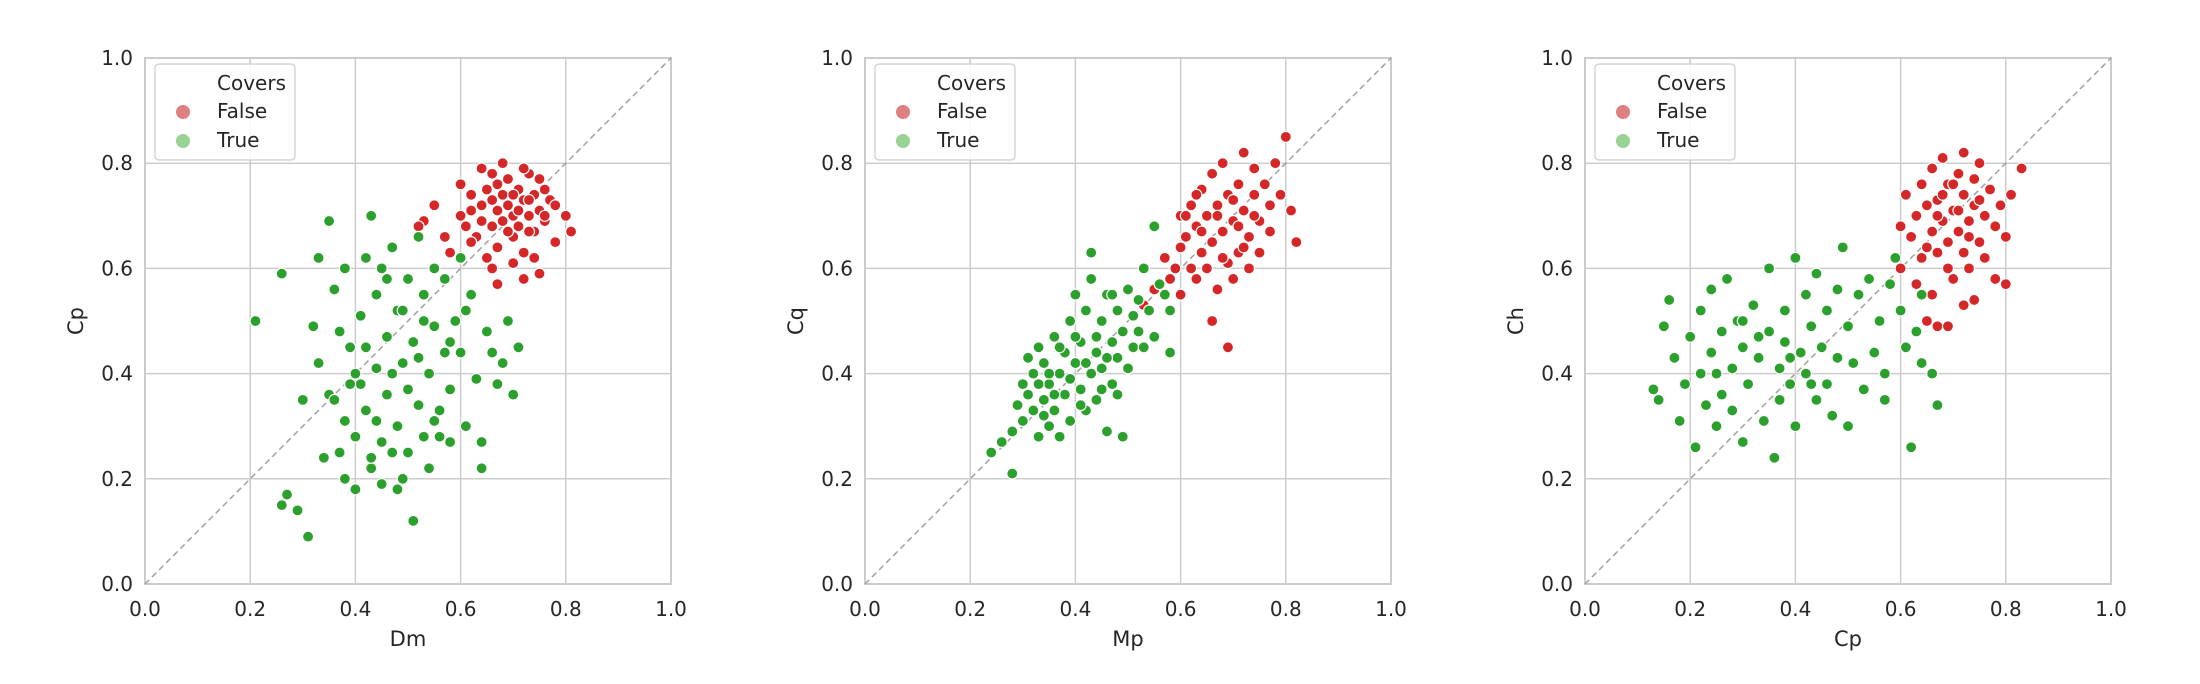  Describe the element at coordinates (566, 609) in the screenshot. I see `x-tick-label: 0.8` at that location.